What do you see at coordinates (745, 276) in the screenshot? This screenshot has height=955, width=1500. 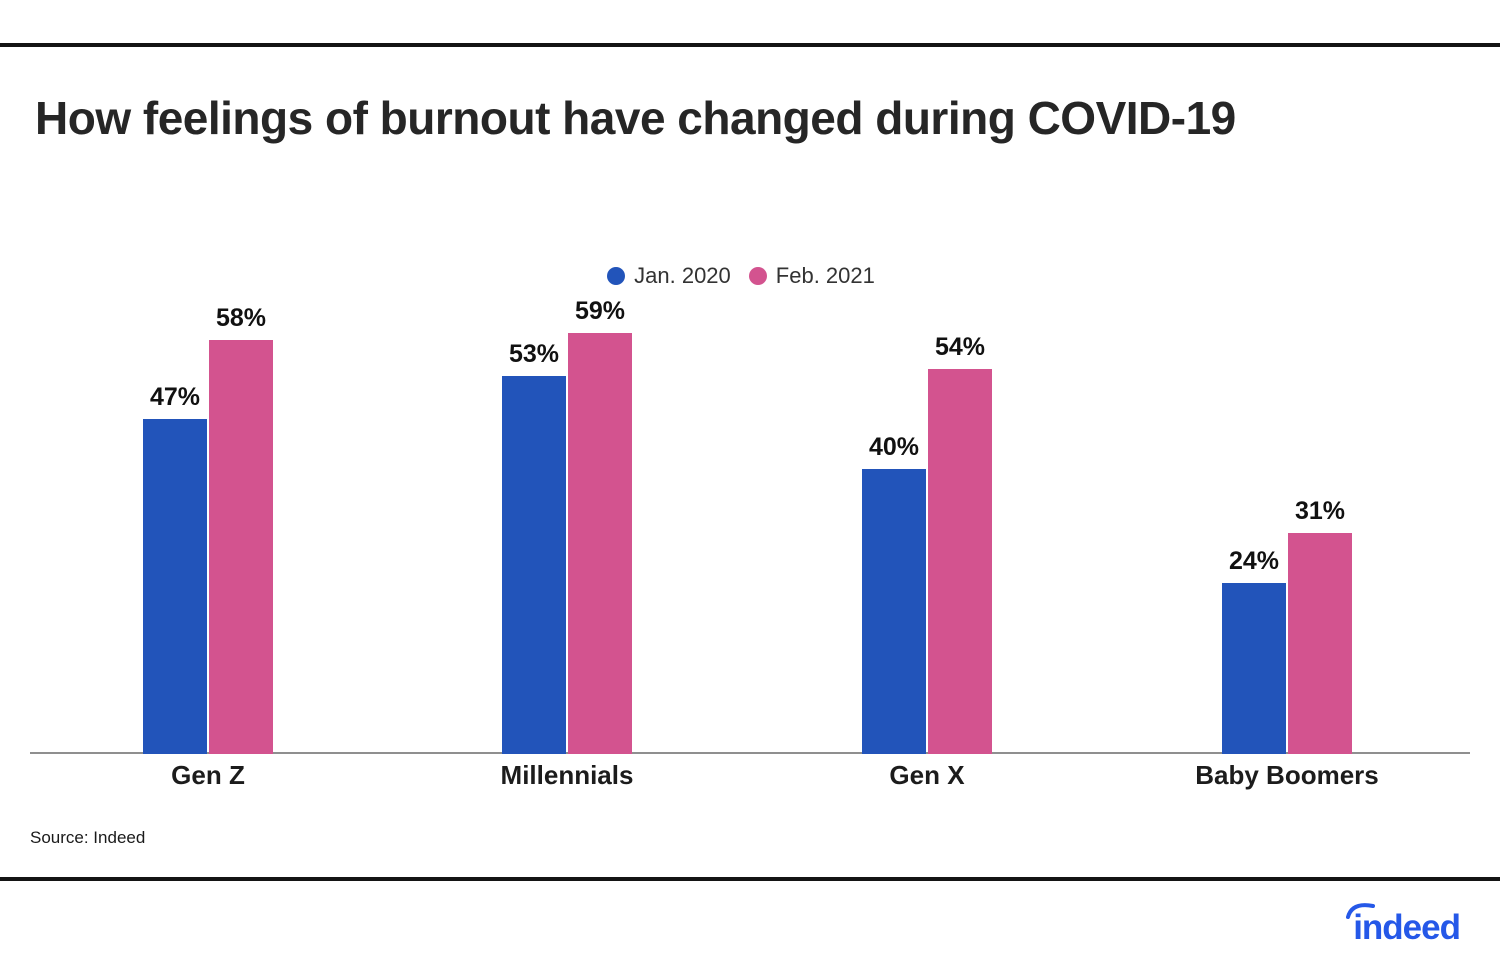 I see `legend: Jan. 2020 Feb. 2021` at bounding box center [745, 276].